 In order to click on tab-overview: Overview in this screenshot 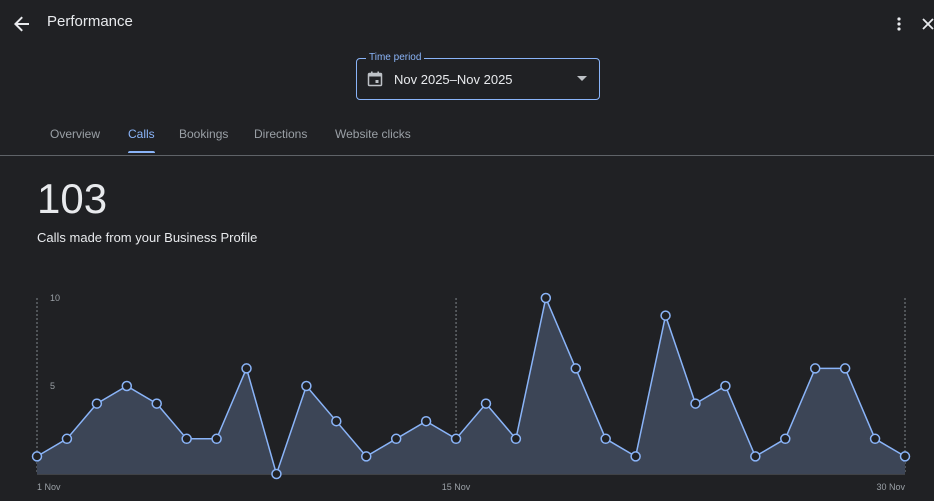, I will do `click(75, 134)`.